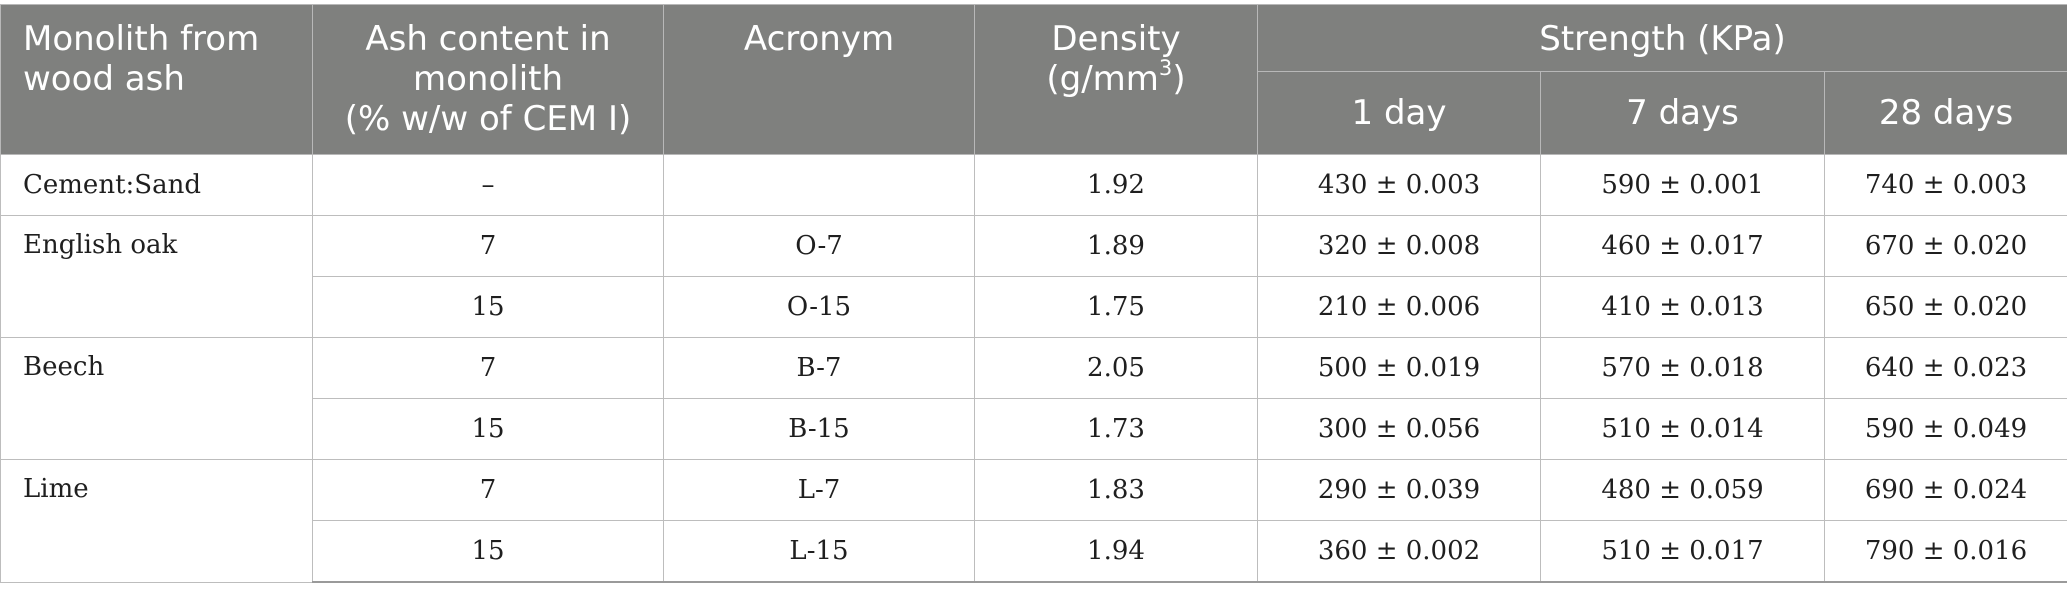 The height and width of the screenshot is (604, 2067). What do you see at coordinates (1399, 185) in the screenshot?
I see `cell-strength-1-day: 430 ± 0.003` at bounding box center [1399, 185].